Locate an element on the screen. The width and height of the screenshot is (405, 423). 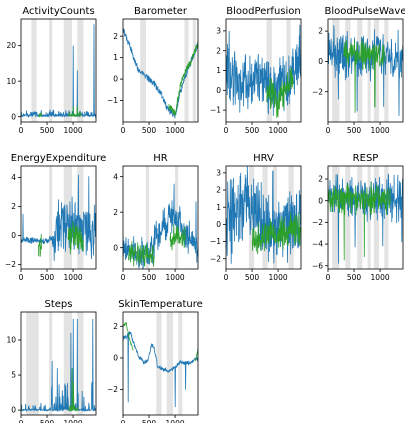
subplot-steps: Steps 0 500 1000 0 5 10 is located at coordinates (51, 361).